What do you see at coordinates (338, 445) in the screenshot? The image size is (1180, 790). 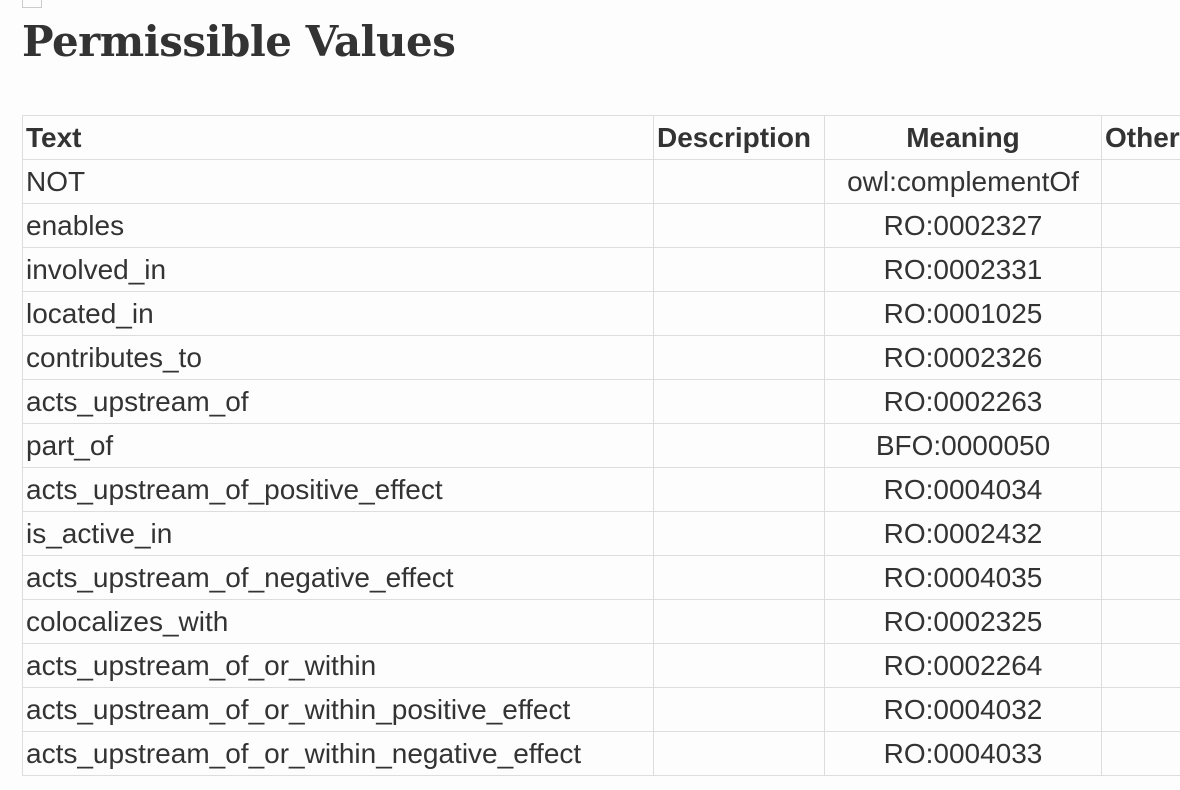 I see `text-cell: part_of` at bounding box center [338, 445].